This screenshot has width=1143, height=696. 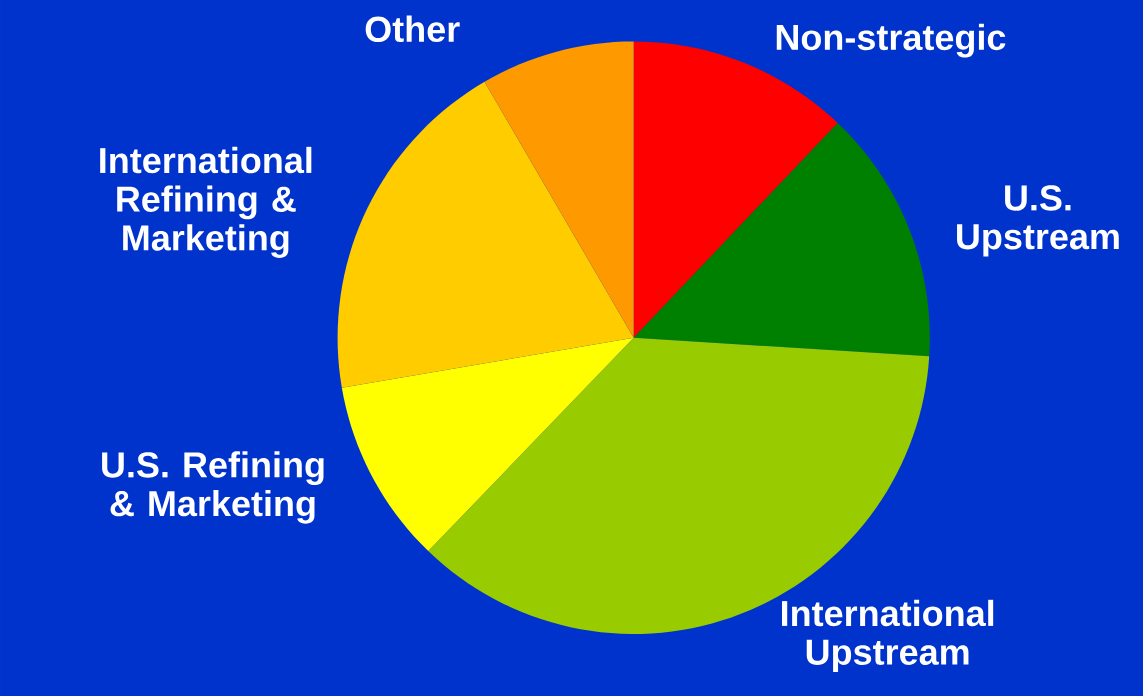 I want to click on slice-label: U.S. Refining & Marketing, so click(x=213, y=487).